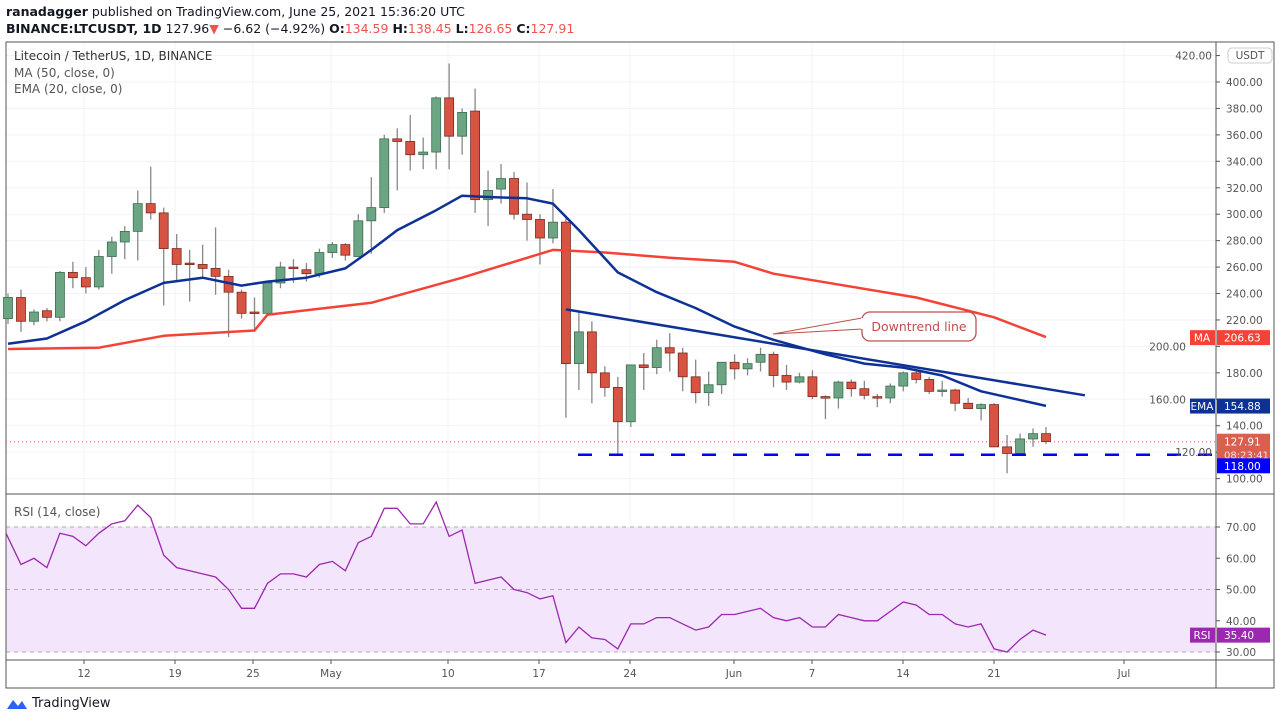 This screenshot has height=721, width=1280. Describe the element at coordinates (58, 703) in the screenshot. I see `tradingview-logo: TradingView` at that location.